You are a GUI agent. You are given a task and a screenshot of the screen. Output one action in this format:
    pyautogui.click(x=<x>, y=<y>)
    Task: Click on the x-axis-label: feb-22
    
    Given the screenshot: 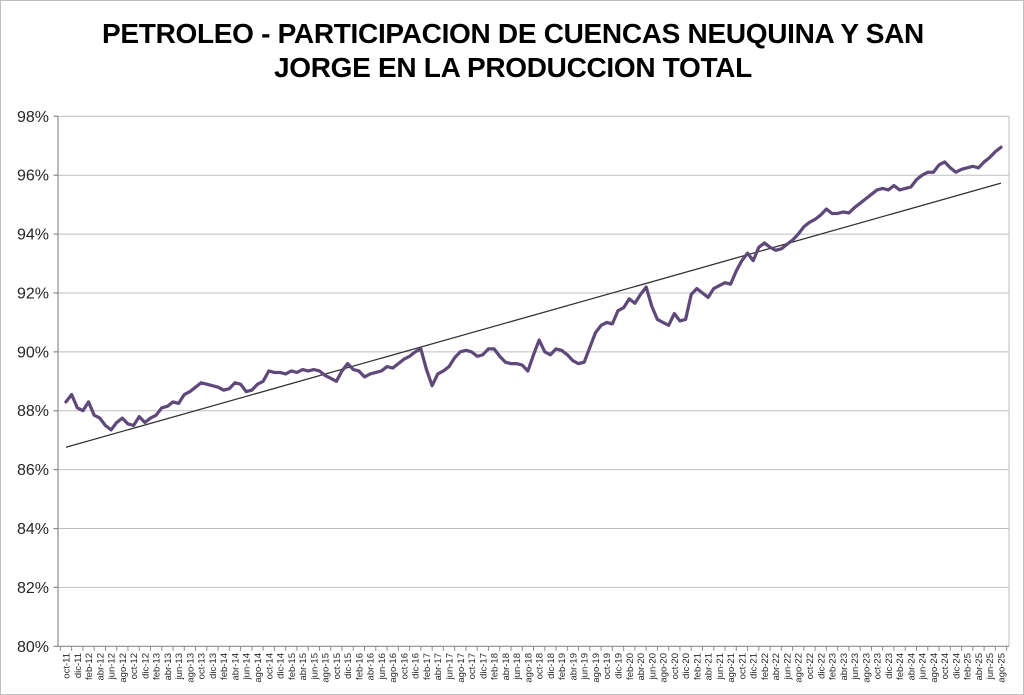 What is the action you would take?
    pyautogui.click(x=765, y=666)
    